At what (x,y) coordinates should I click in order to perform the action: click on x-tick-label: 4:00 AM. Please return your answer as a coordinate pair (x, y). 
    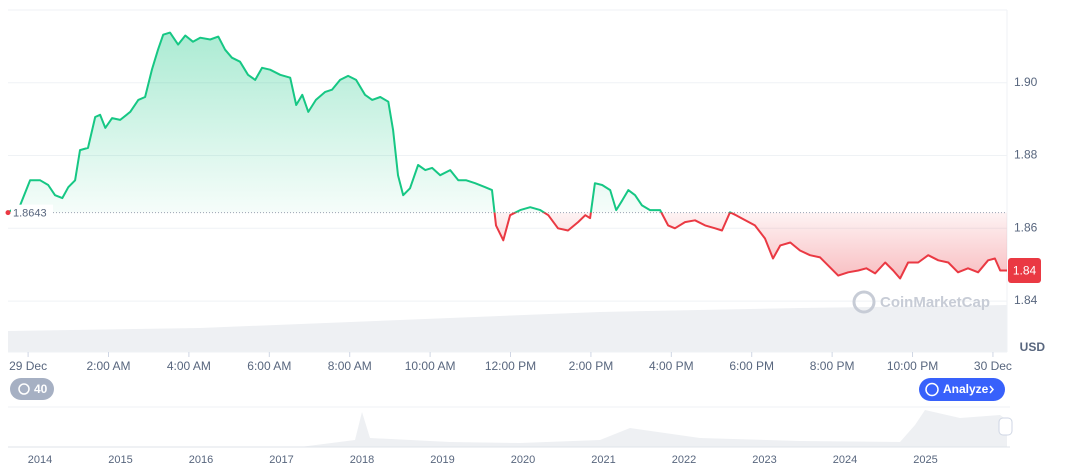
    Looking at the image, I should click on (189, 366).